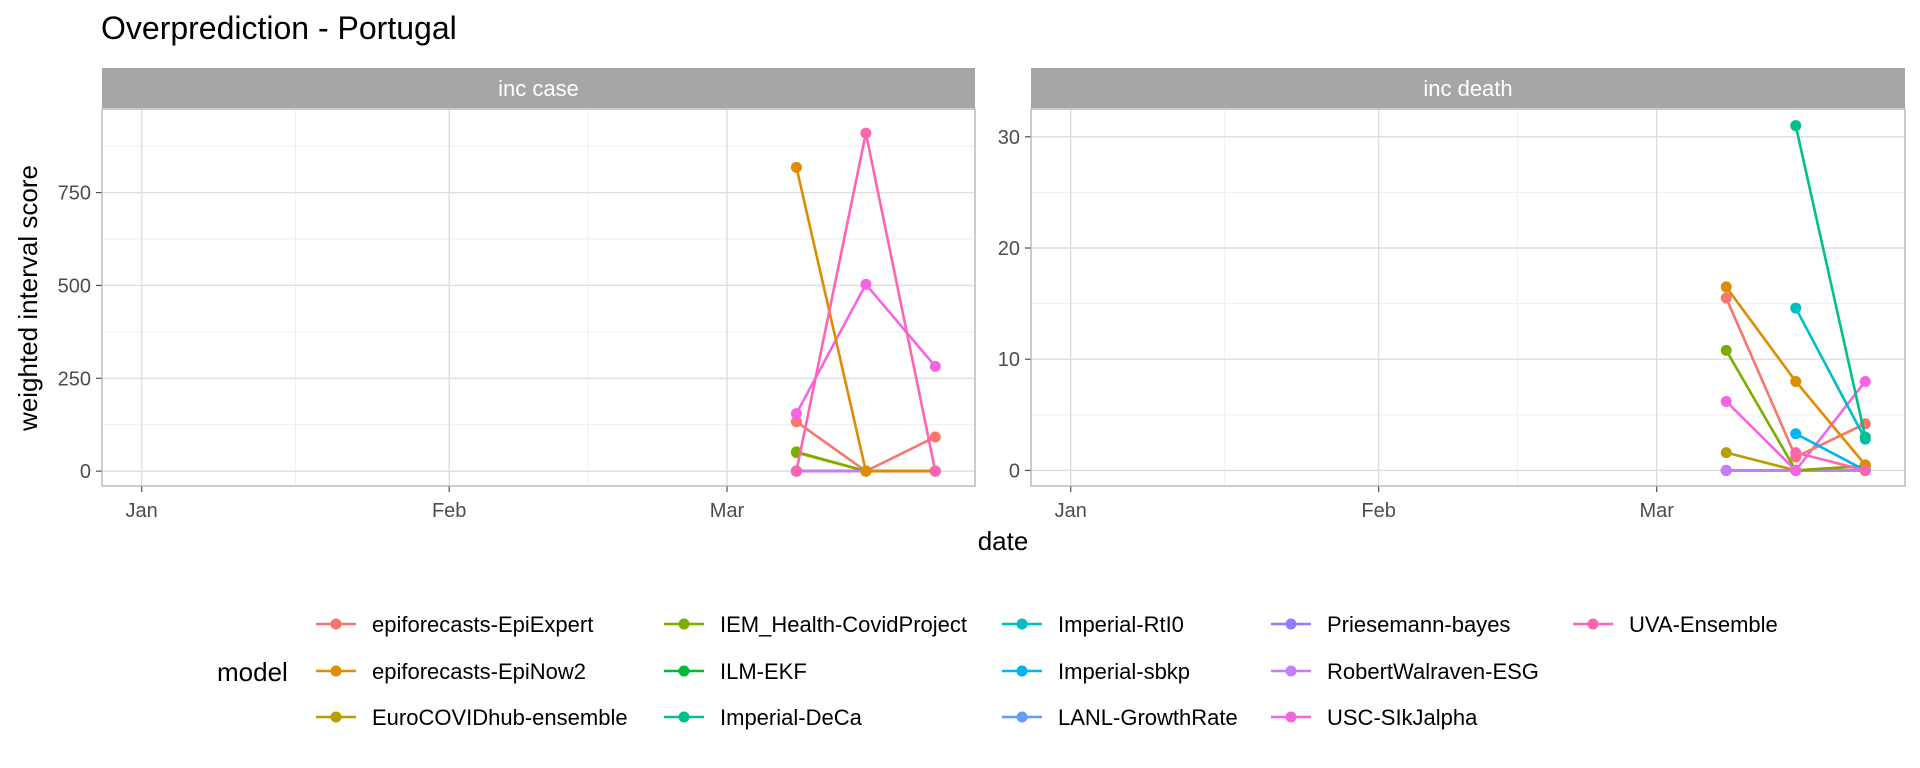 The height and width of the screenshot is (768, 1920). I want to click on point-imperial-sbkp, so click(1796, 434).